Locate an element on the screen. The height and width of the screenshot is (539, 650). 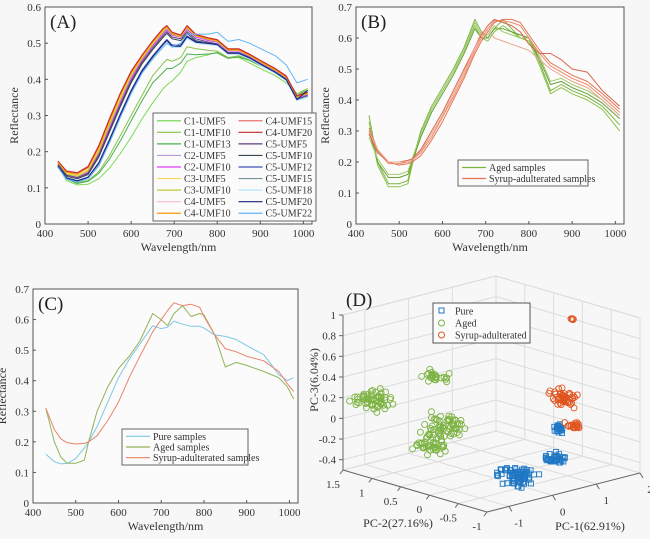
pc2-tick-label: -0.5 is located at coordinates (448, 519).